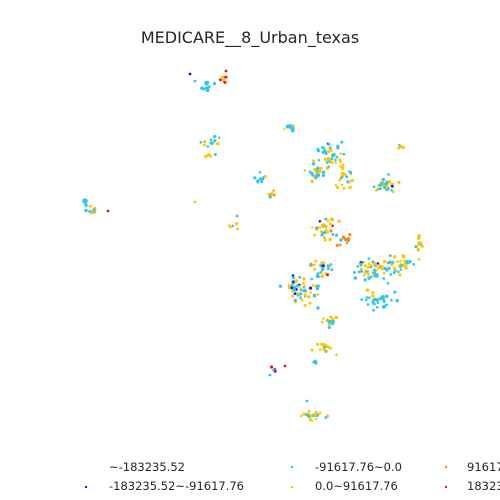 This screenshot has height=500, width=500. I want to click on legend-entry-4: 91617.76~183235.52, so click(472, 467).